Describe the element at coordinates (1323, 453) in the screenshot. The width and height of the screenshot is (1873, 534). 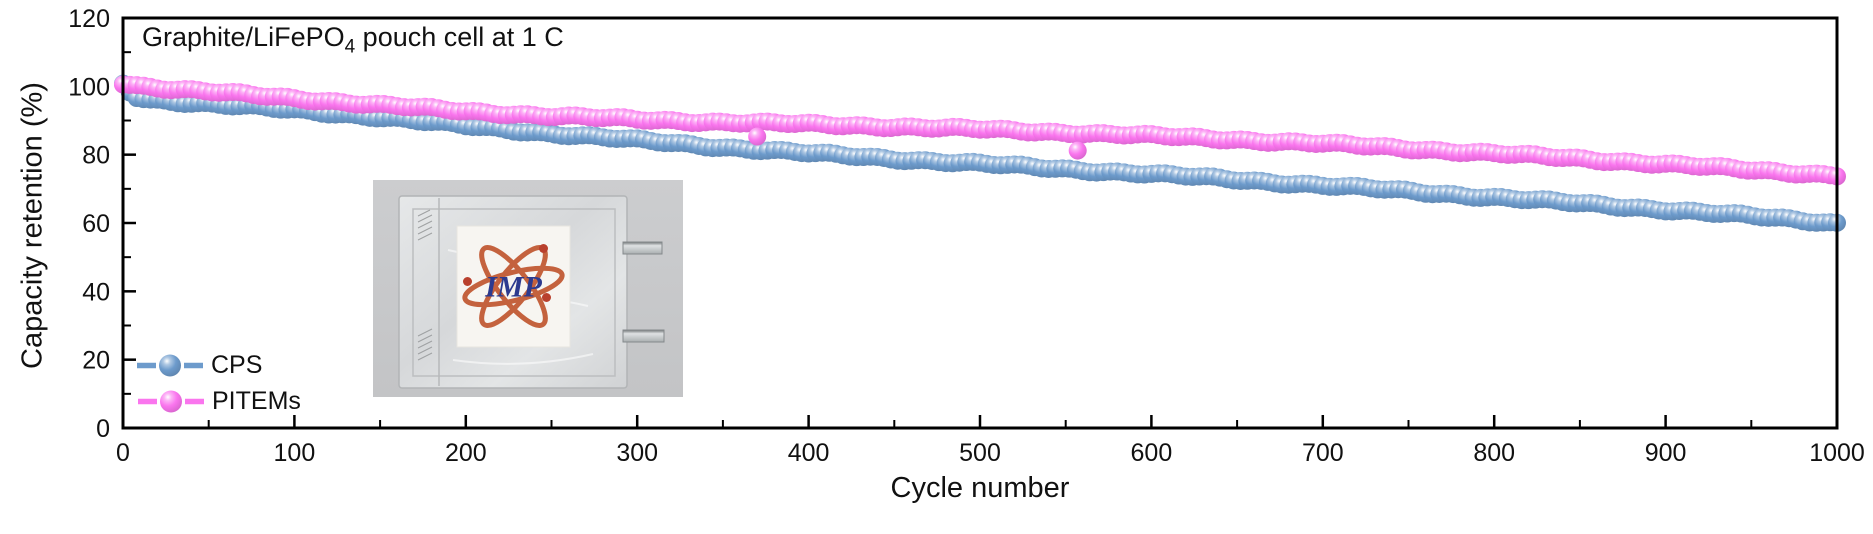
I see `x-tick-label: 700` at that location.